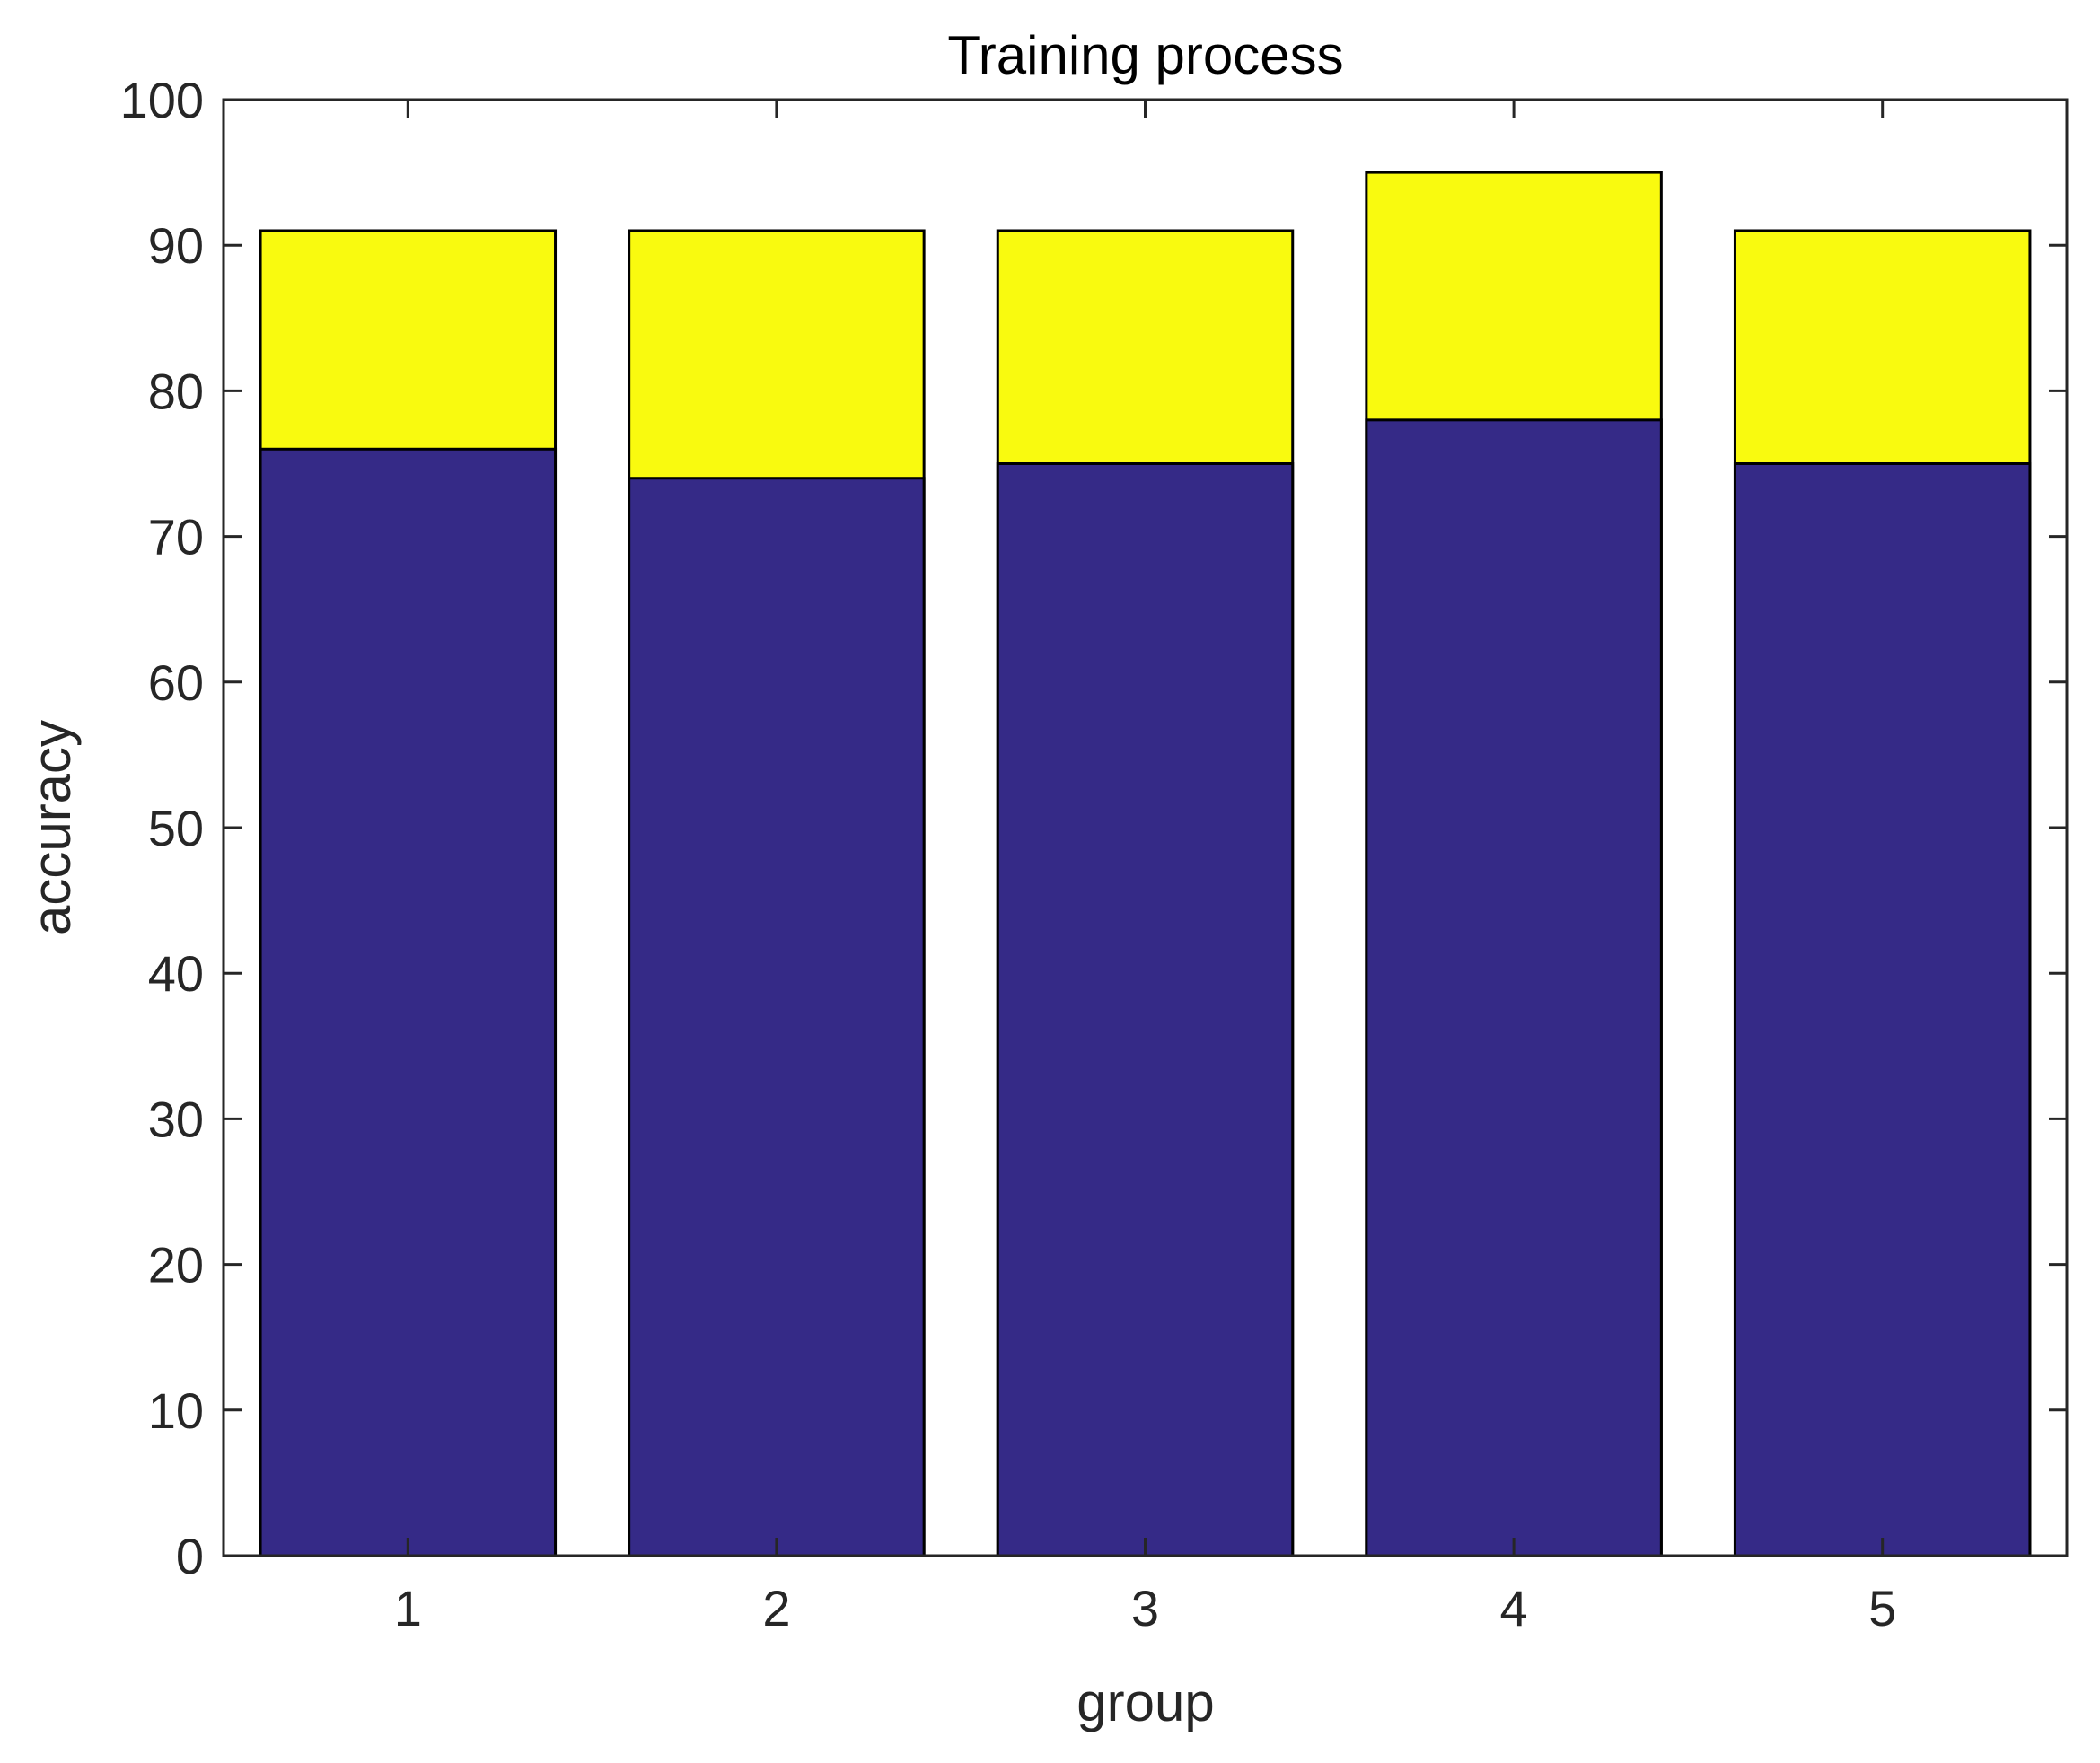 The height and width of the screenshot is (1763, 2100). What do you see at coordinates (176, 1265) in the screenshot?
I see `y-tick-label-20: 20` at bounding box center [176, 1265].